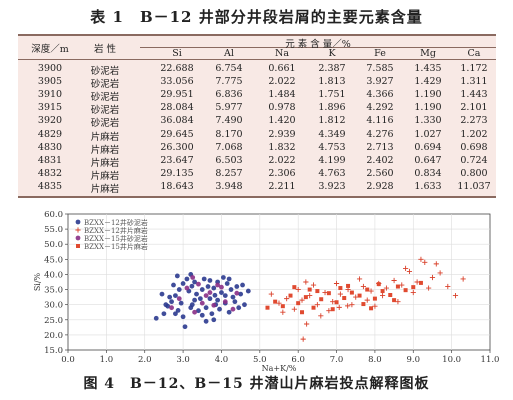  Describe the element at coordinates (474, 160) in the screenshot. I see `row-value: 0.724` at that location.